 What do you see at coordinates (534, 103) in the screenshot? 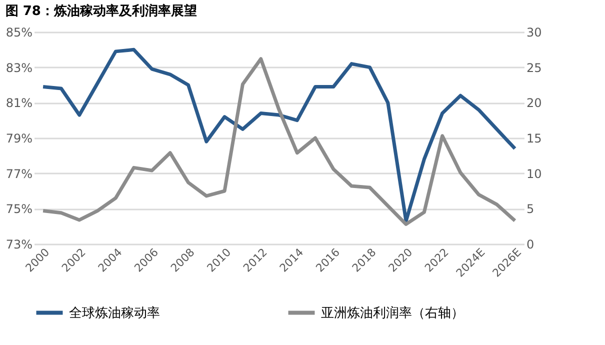
I see `y2-tick-label: 20` at bounding box center [534, 103].